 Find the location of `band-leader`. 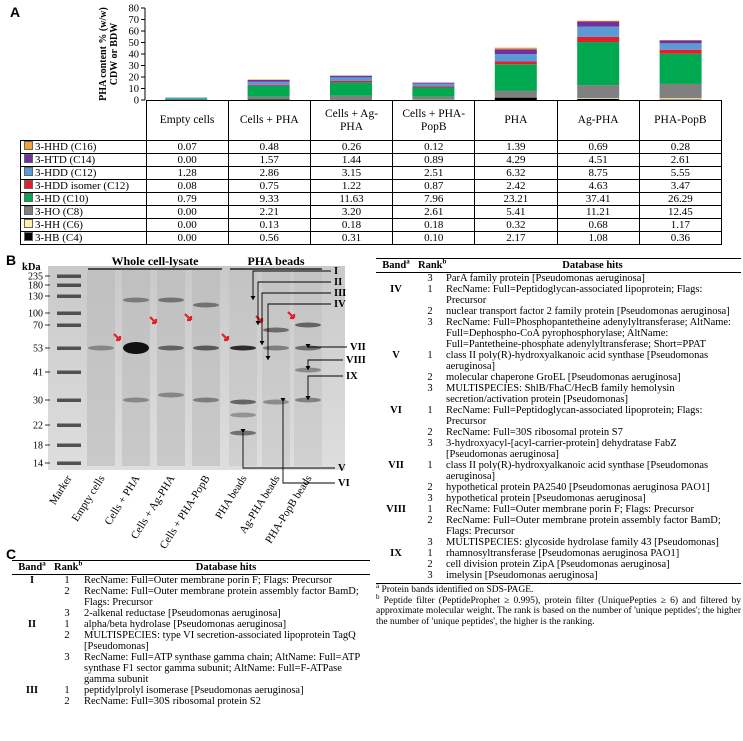

band-leader is located at coordinates (291, 285).